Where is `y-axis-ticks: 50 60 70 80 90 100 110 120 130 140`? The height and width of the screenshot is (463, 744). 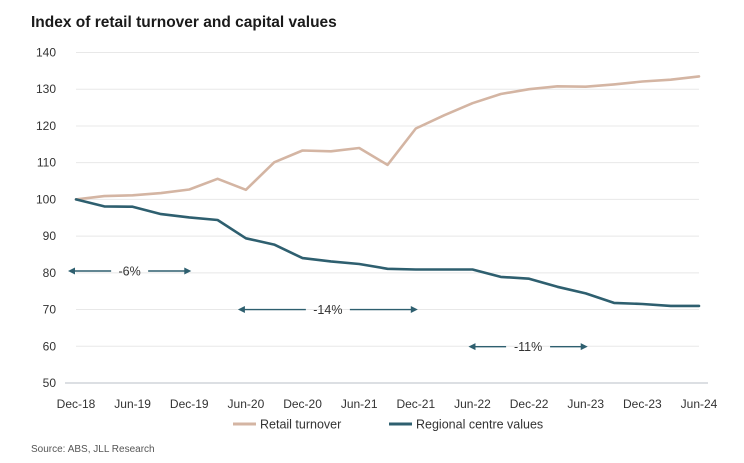
y-axis-ticks: 50 60 70 80 90 100 110 120 130 140 is located at coordinates (46, 218).